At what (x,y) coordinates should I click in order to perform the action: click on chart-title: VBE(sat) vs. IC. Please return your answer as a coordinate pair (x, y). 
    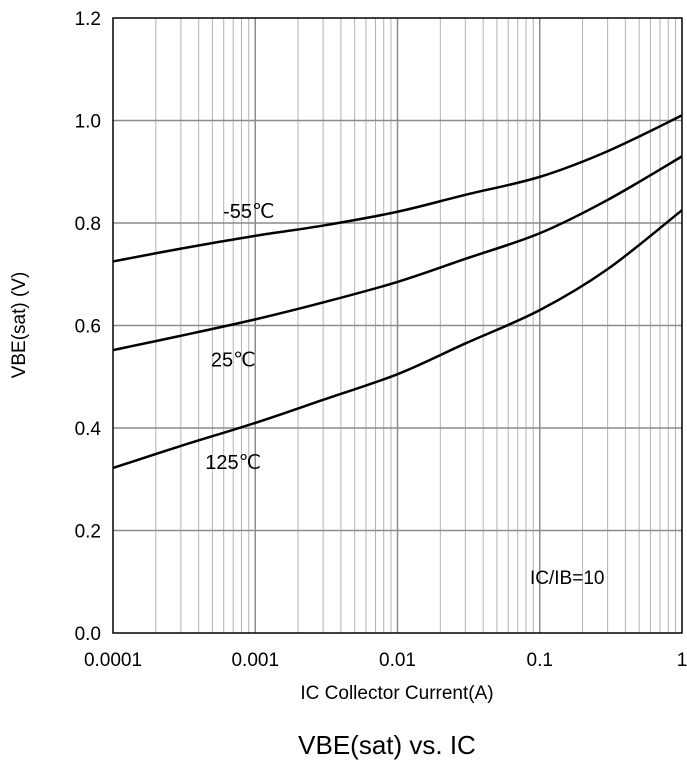
    Looking at the image, I should click on (387, 745).